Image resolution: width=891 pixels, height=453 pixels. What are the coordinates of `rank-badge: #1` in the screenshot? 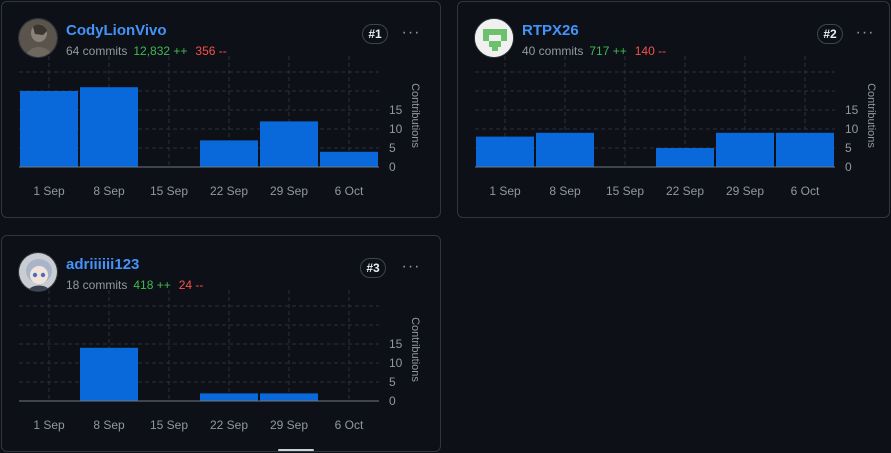 It's located at (375, 34).